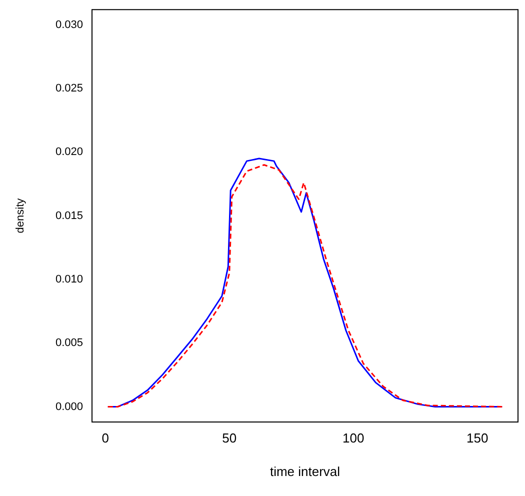  What do you see at coordinates (106, 438) in the screenshot?
I see `x-tick-label: 0` at bounding box center [106, 438].